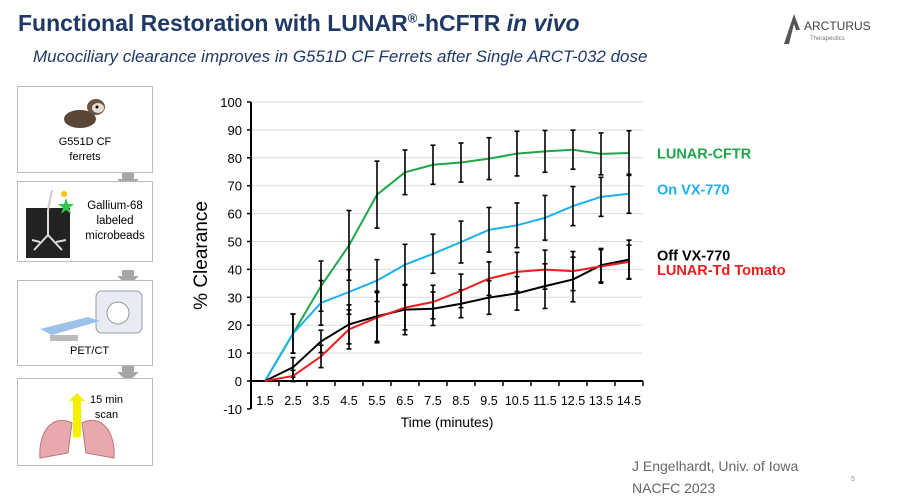 This screenshot has width=899, height=504. I want to click on x-tick-label: 8.5, so click(460, 401).